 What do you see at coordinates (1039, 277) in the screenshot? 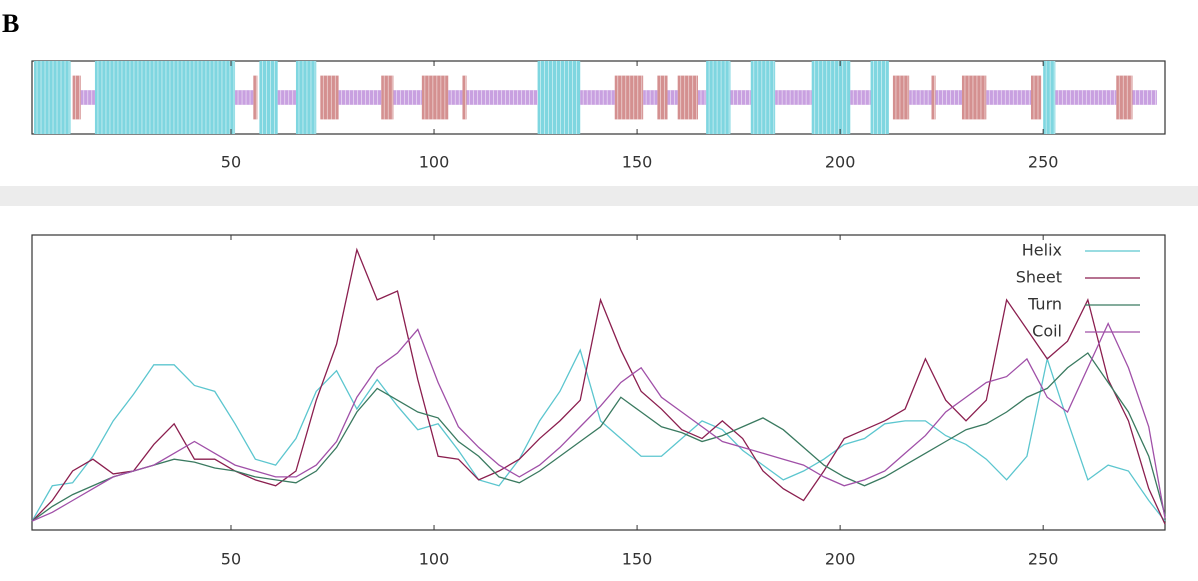
I see `legend-label: Sheet` at bounding box center [1039, 277].